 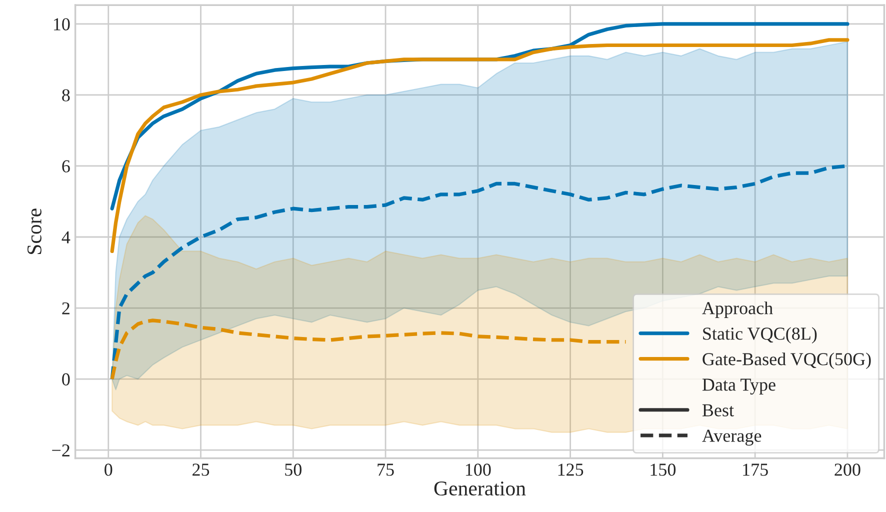 What do you see at coordinates (66, 308) in the screenshot?
I see `y-tick-label: 2` at bounding box center [66, 308].